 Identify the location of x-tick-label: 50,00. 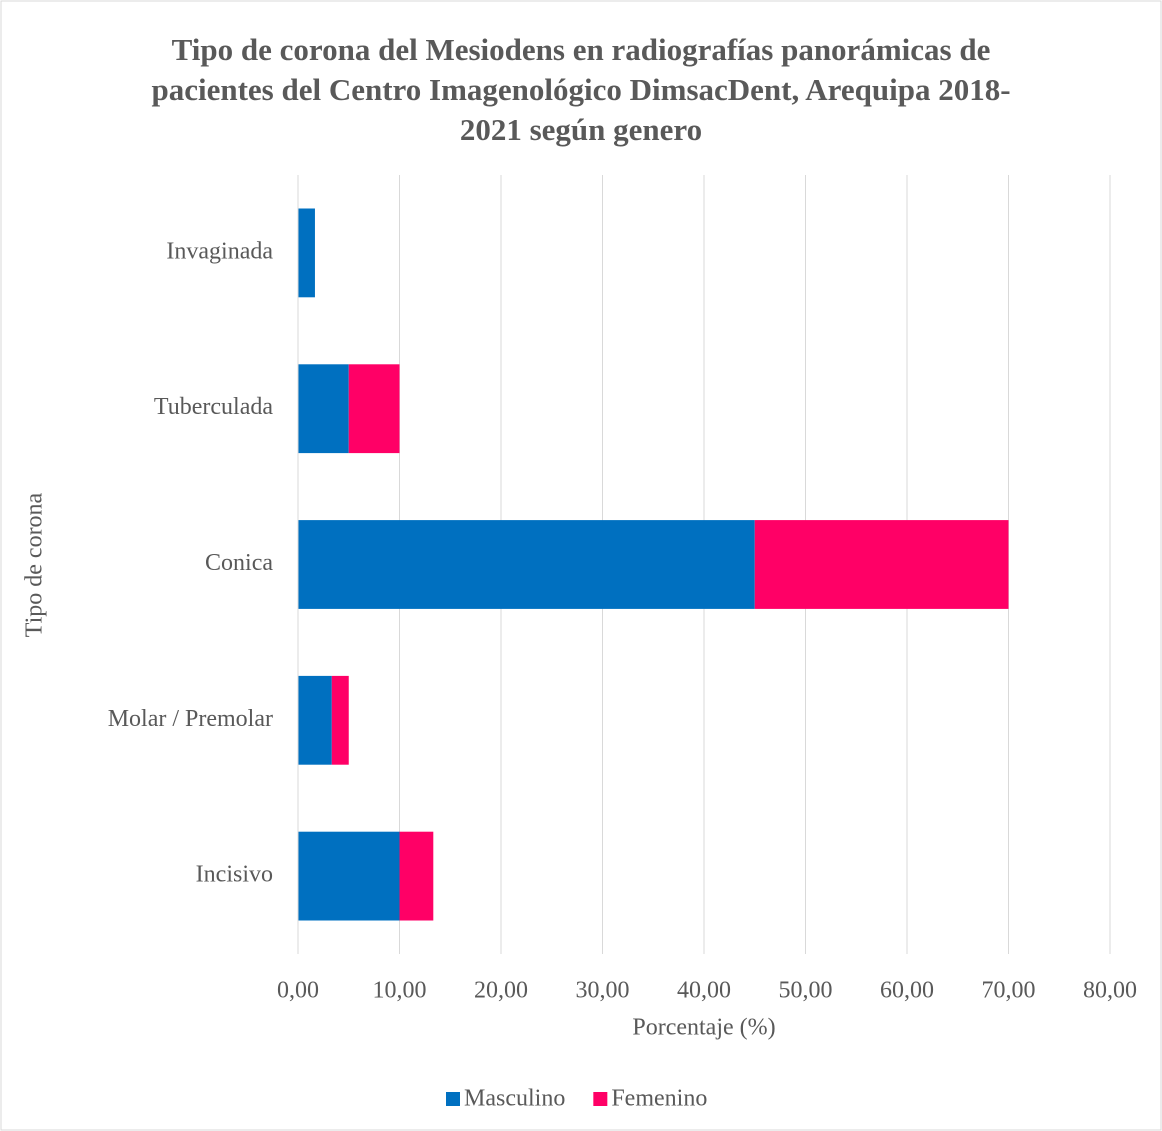
(806, 991).